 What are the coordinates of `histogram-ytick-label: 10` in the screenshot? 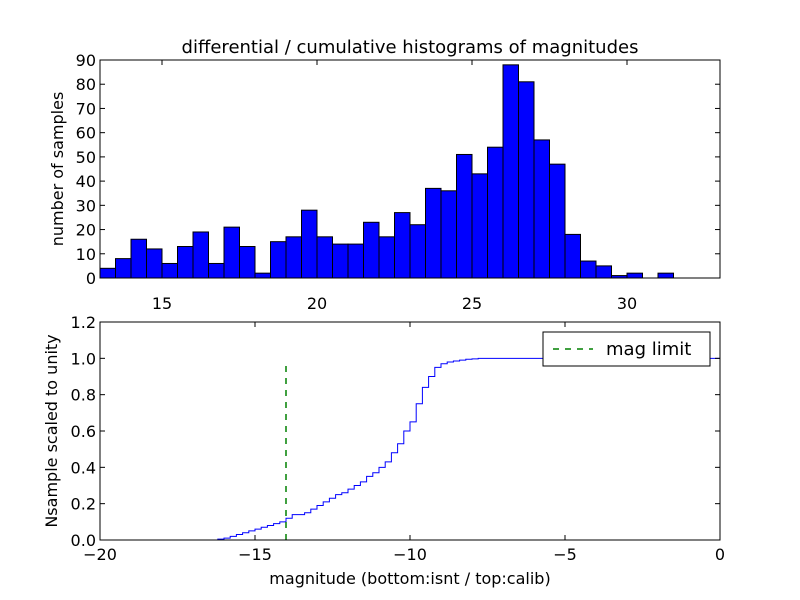 It's located at (86, 254).